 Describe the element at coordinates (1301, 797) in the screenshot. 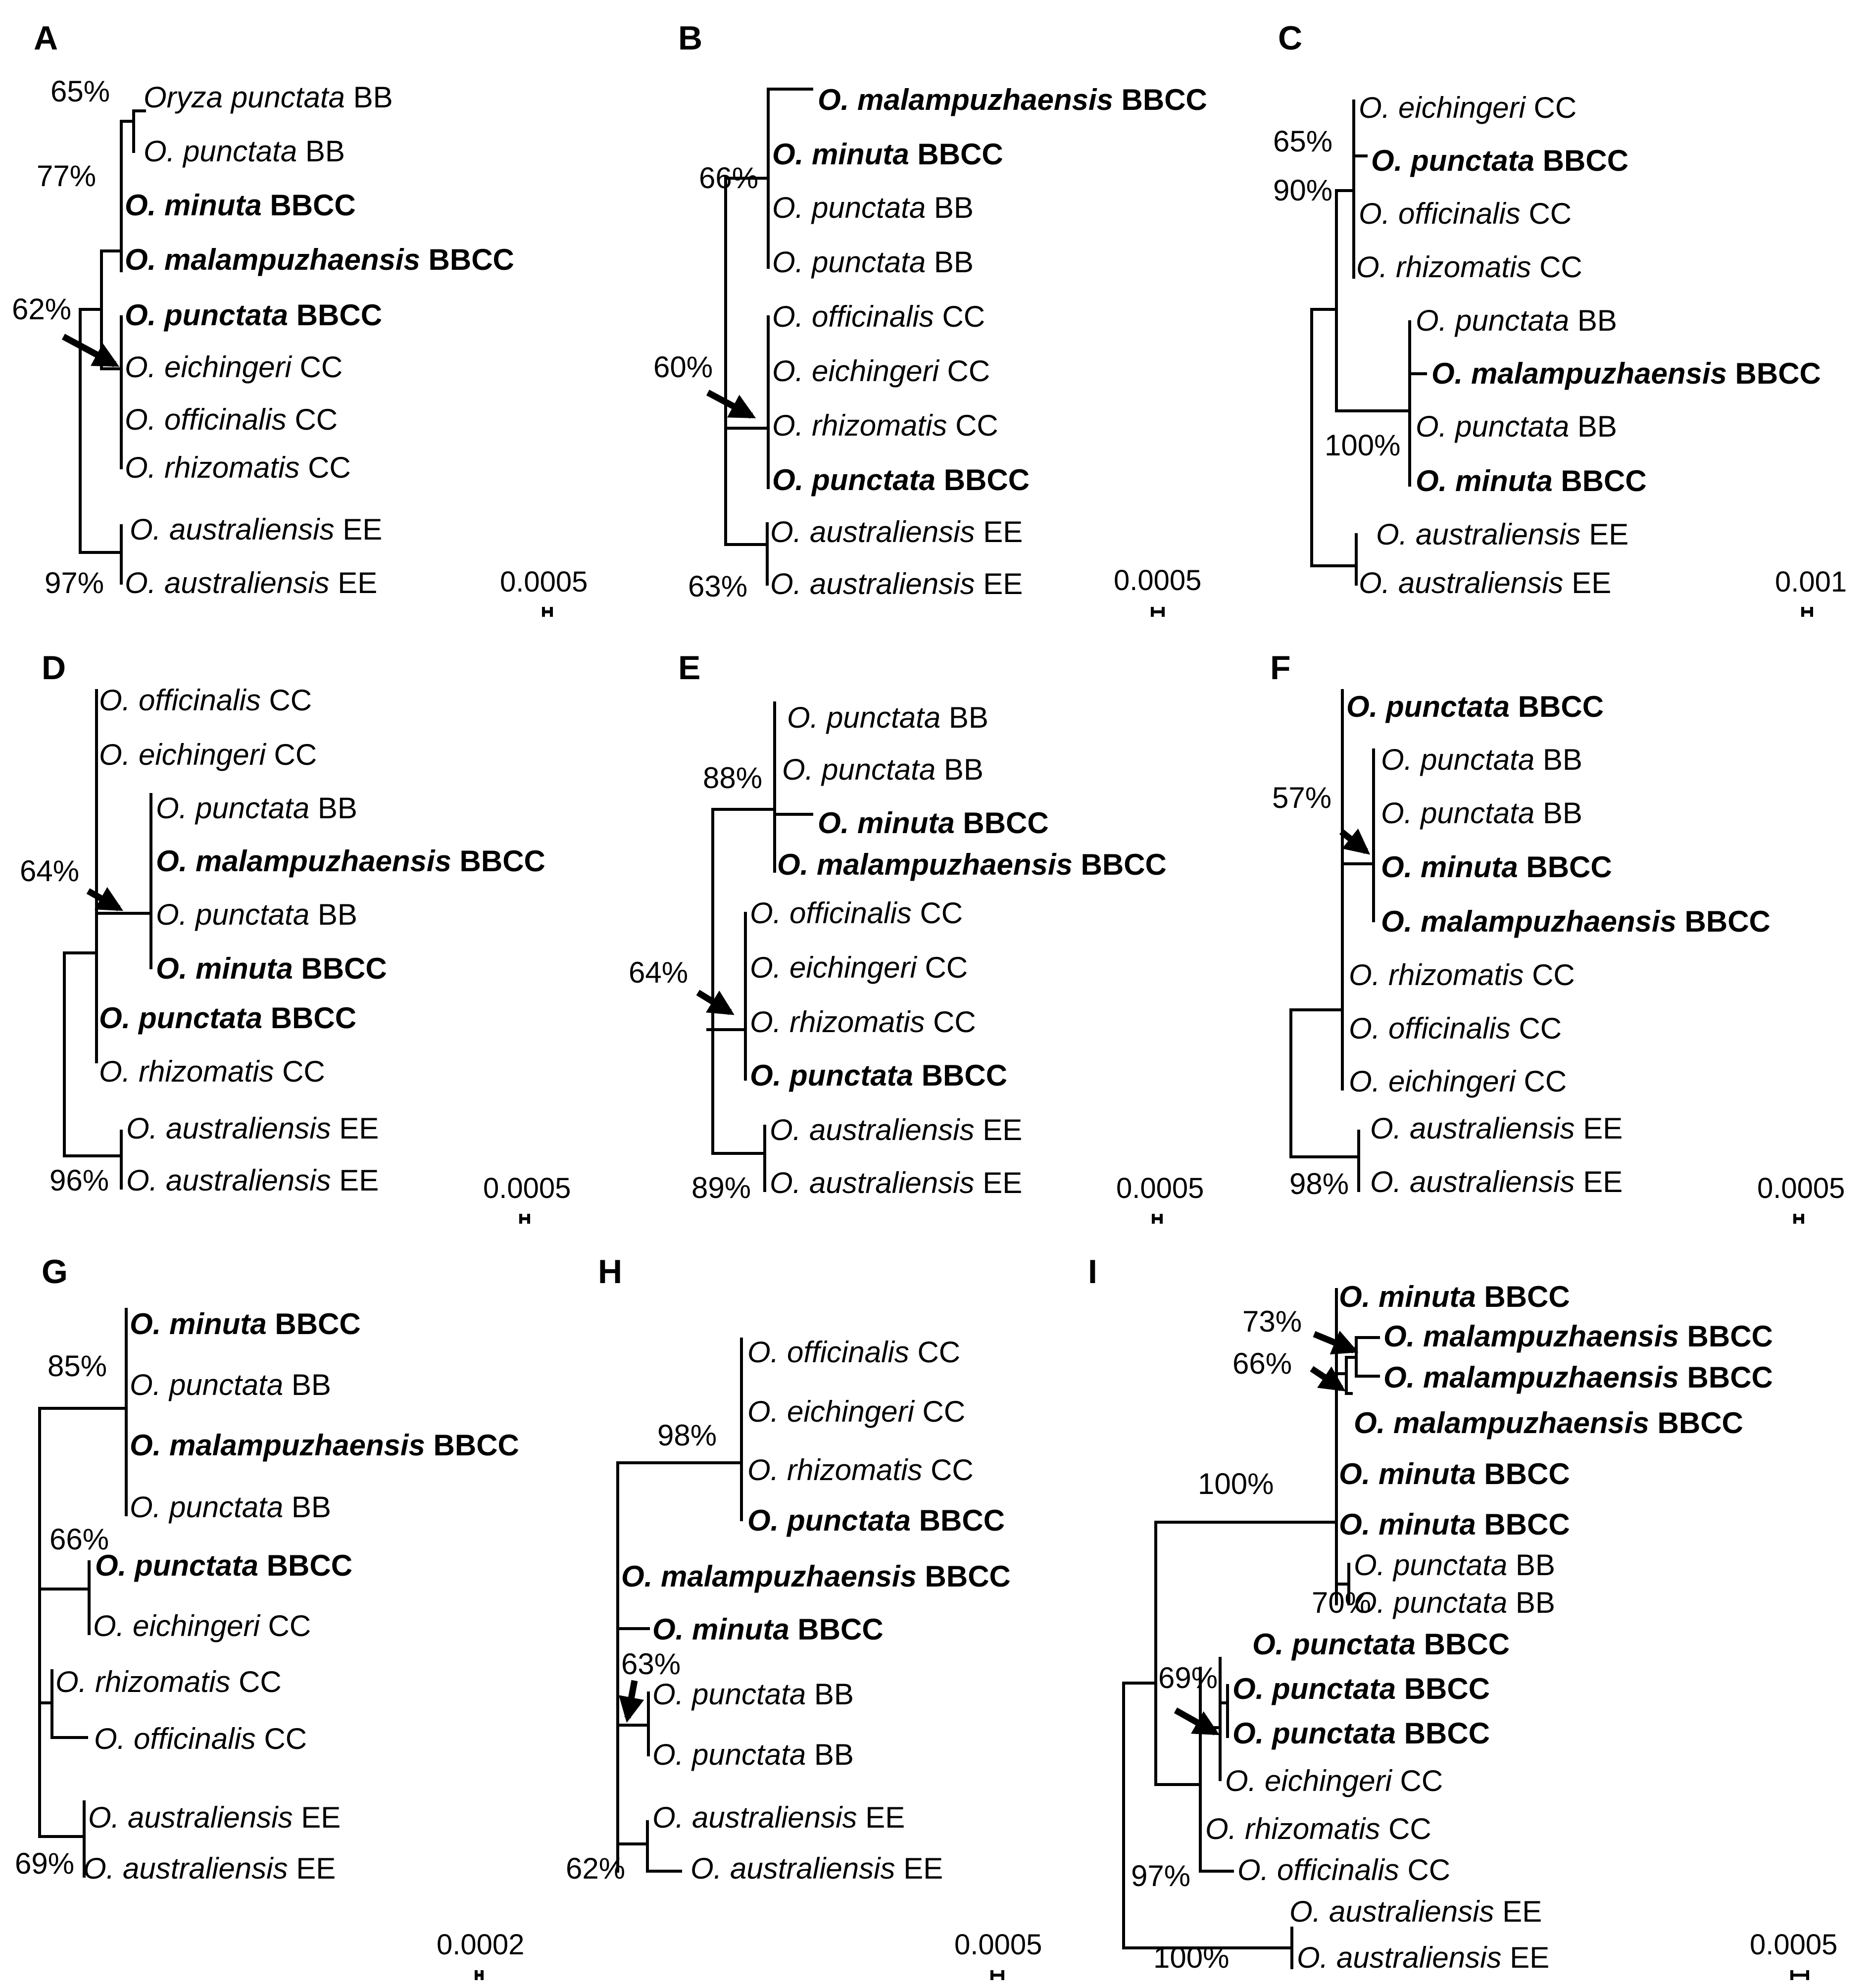

I see `support-value: 57%` at that location.